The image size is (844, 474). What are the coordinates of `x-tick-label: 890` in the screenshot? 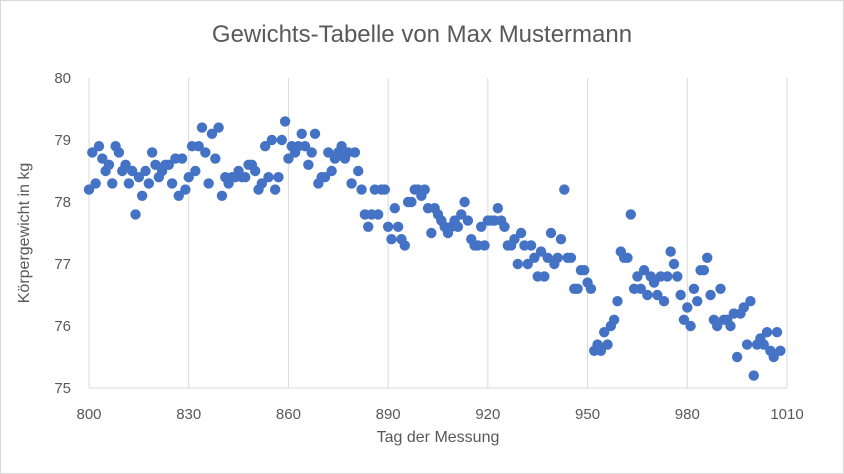 It's located at (388, 414).